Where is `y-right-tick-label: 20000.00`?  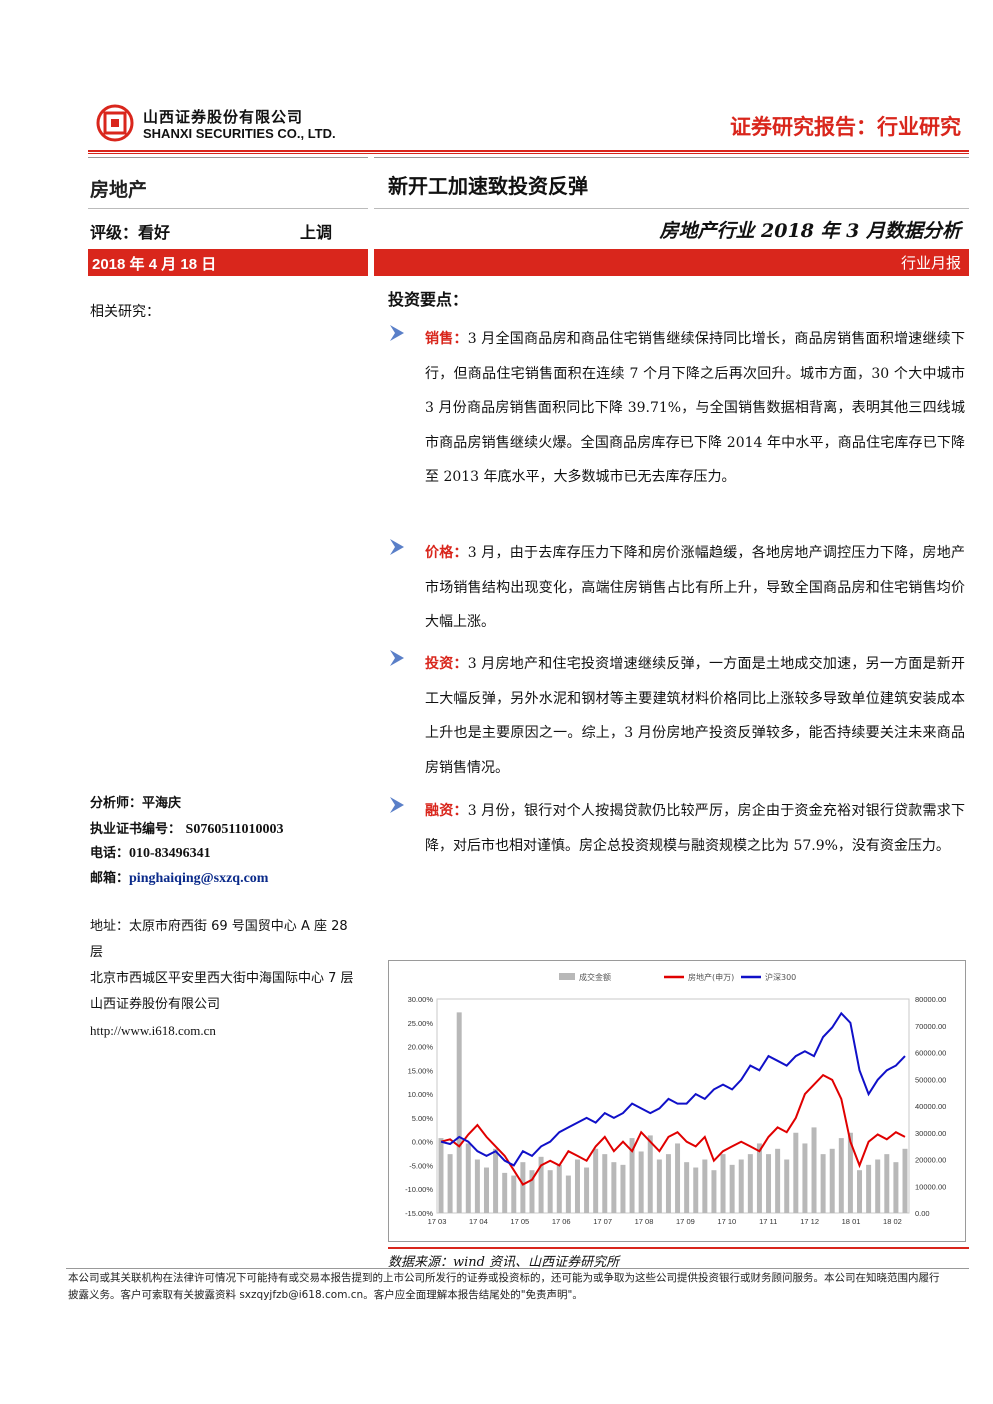
y-right-tick-label: 20000.00 is located at coordinates (930, 1160).